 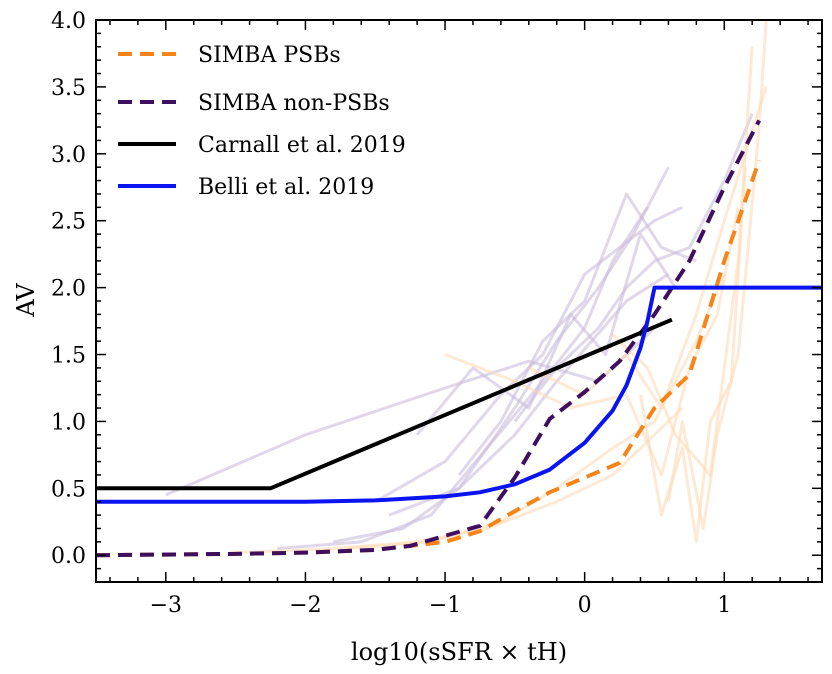 I want to click on legend-label: SIMBA PSBs, so click(x=269, y=55).